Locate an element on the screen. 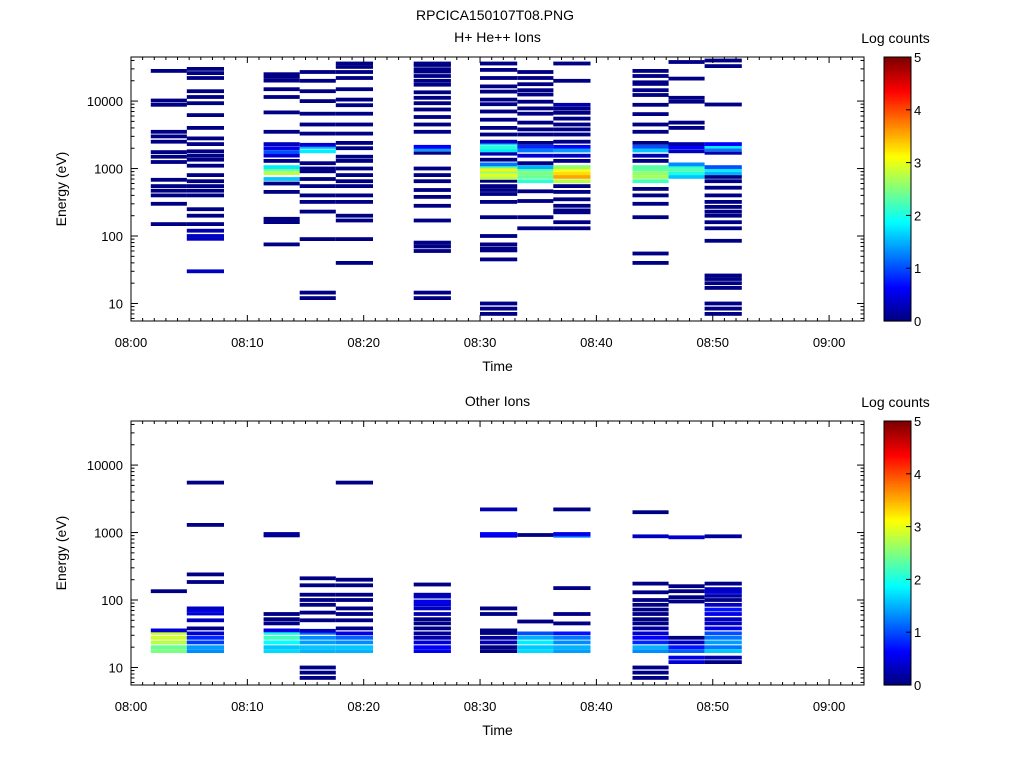 The image size is (1024, 768). colorbar-frame is located at coordinates (897, 189).